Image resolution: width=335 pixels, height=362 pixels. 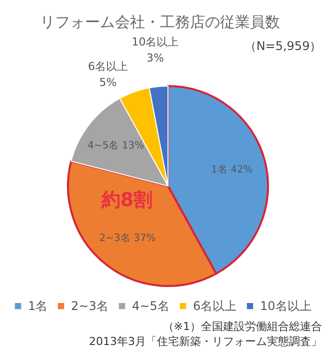 What do you see at coordinates (232, 170) in the screenshot?
I see `data-label: 1名 42%` at bounding box center [232, 170].